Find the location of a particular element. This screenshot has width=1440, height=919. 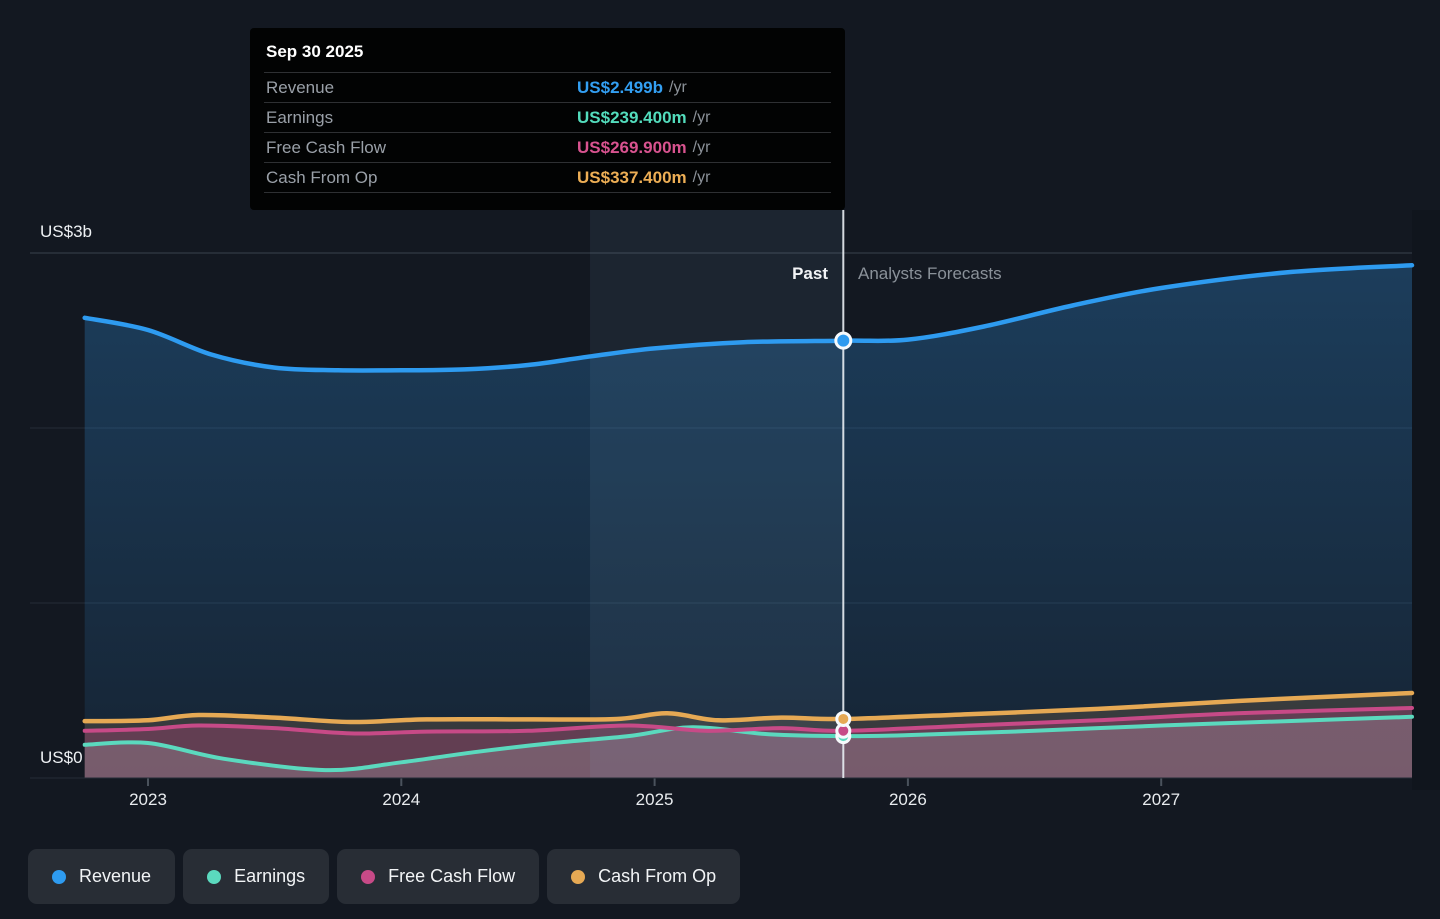

hover-highlight-band is located at coordinates (717, 494).